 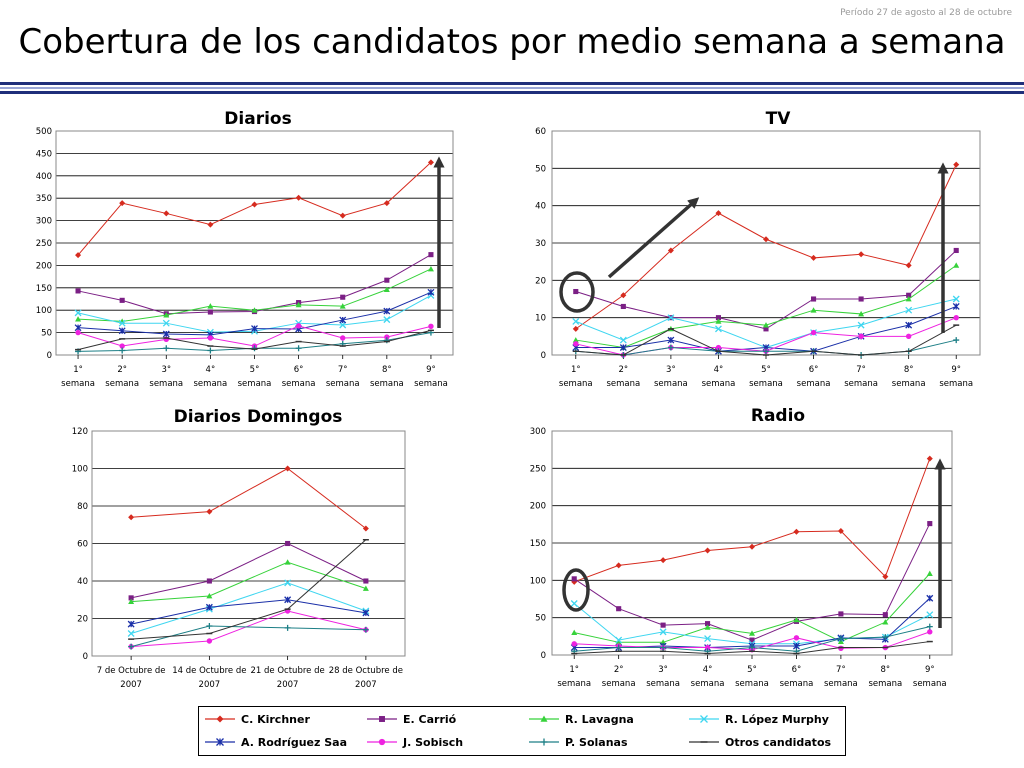 I want to click on x-tick-label: 7 de Octubre de, so click(x=131, y=671).